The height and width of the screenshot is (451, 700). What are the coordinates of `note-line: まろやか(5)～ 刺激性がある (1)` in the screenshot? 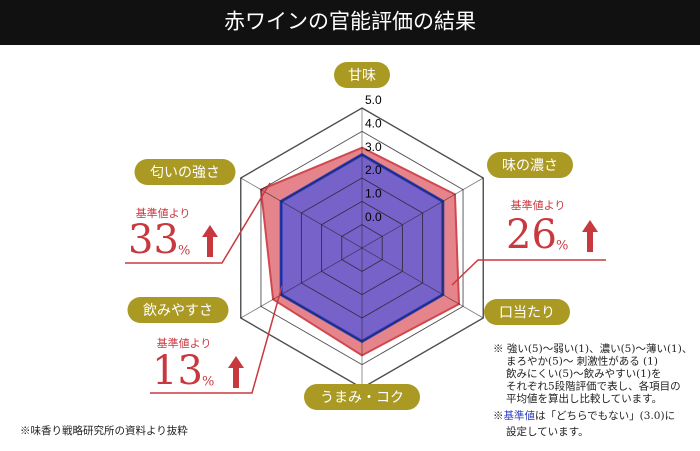 It's located at (582, 361).